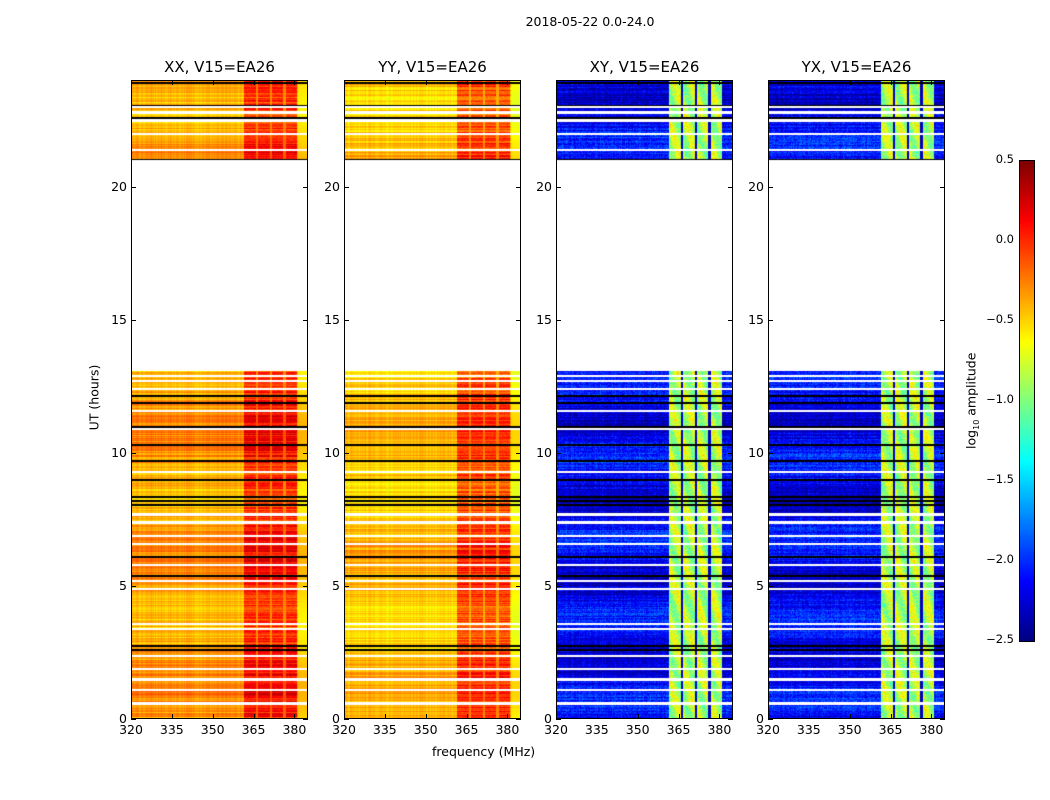 The height and width of the screenshot is (800, 1050). I want to click on panel-title: YY, V15=EA26, so click(432, 67).